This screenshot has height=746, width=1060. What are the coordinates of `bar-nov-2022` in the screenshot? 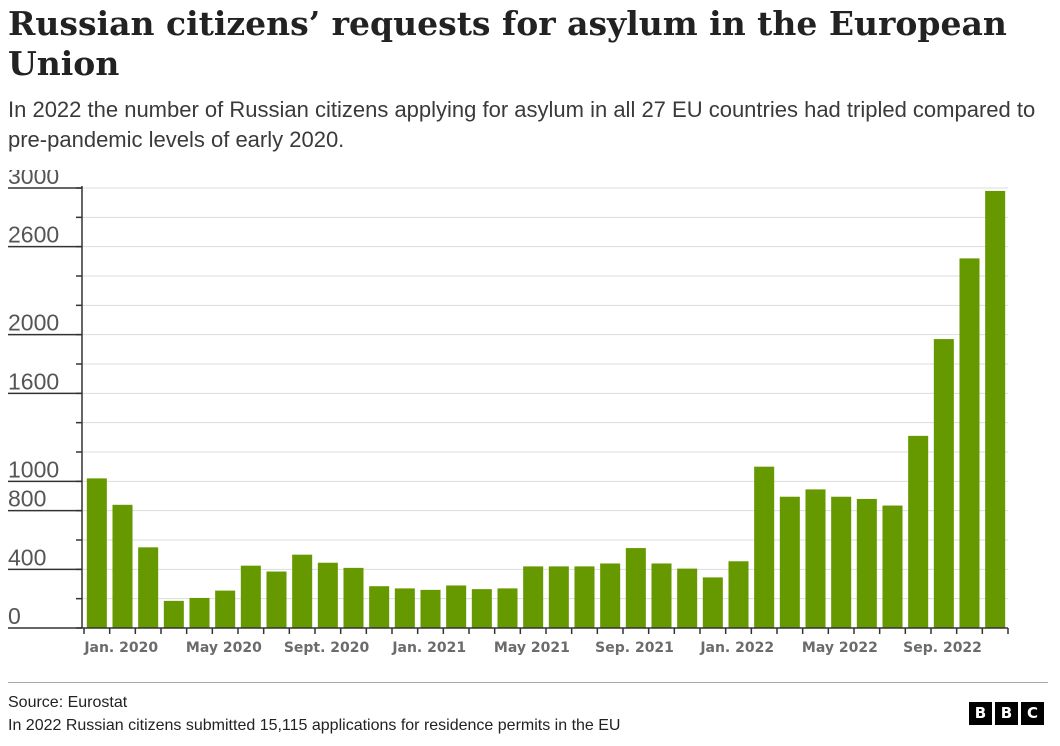 It's located at (969, 443).